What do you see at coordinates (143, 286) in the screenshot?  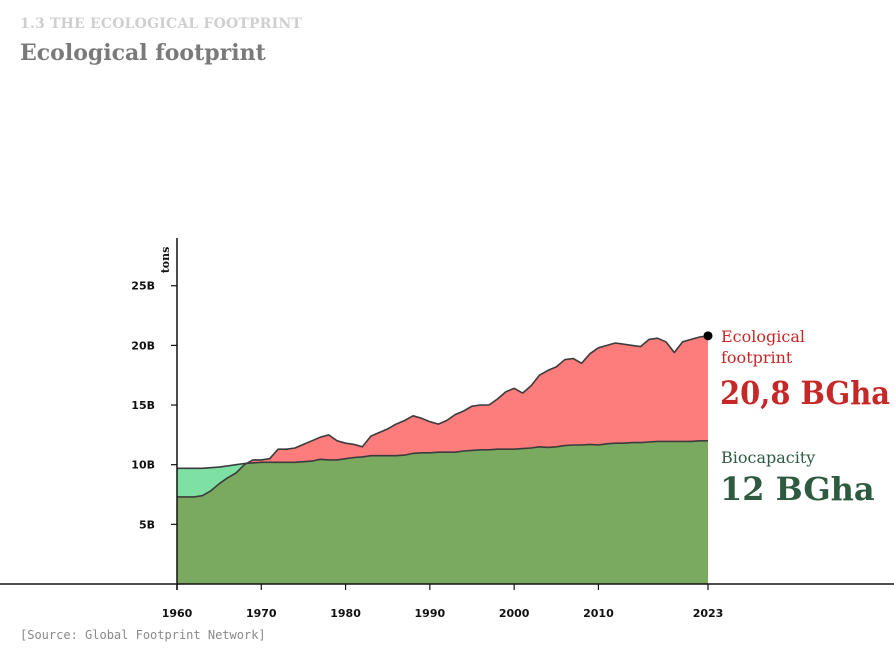 I see `y-tick-label: 25B` at bounding box center [143, 286].